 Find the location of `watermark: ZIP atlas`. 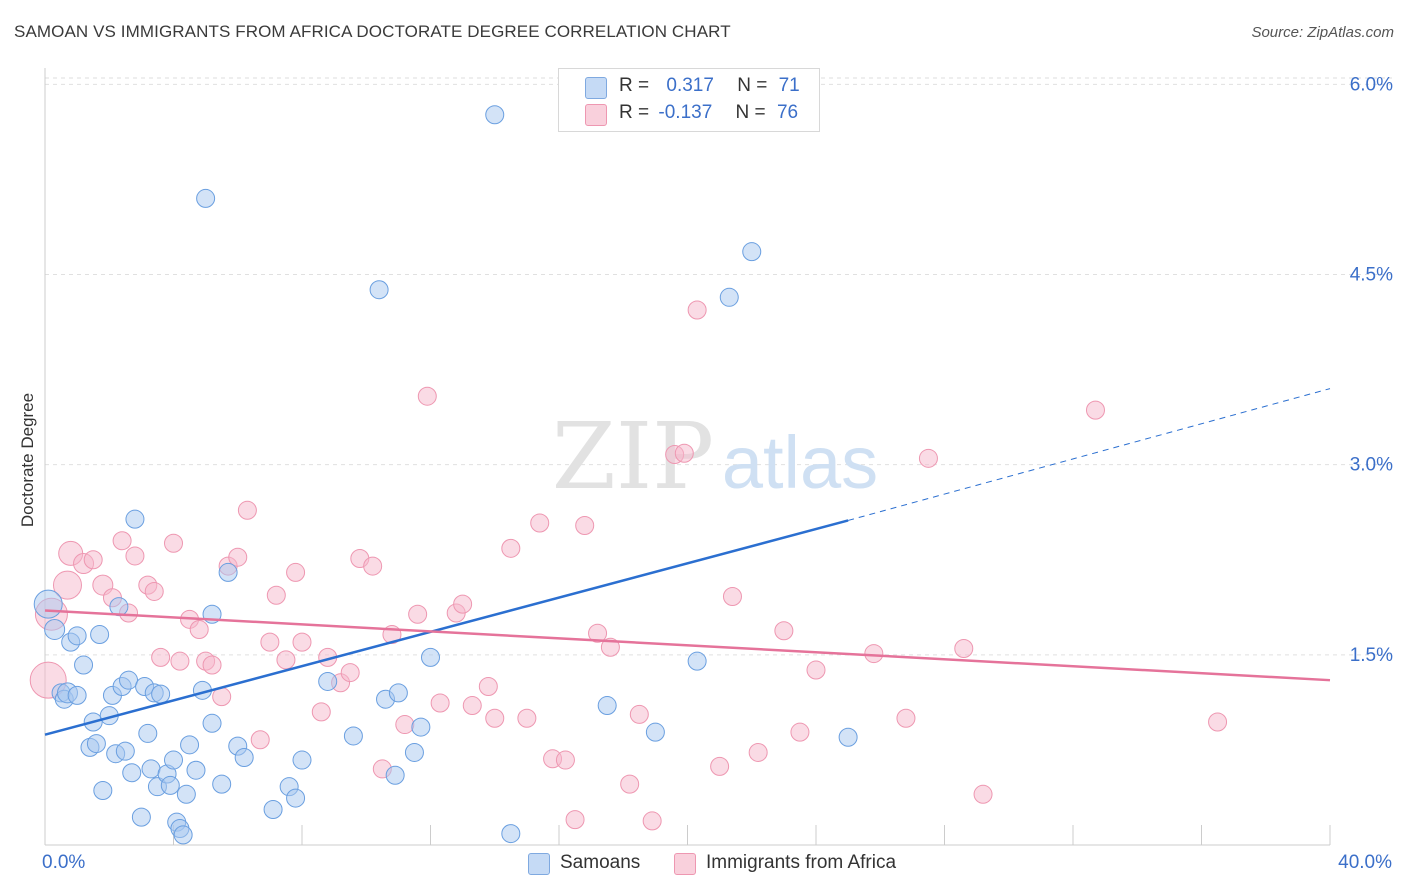

watermark: ZIP atlas is located at coordinates (715, 456).